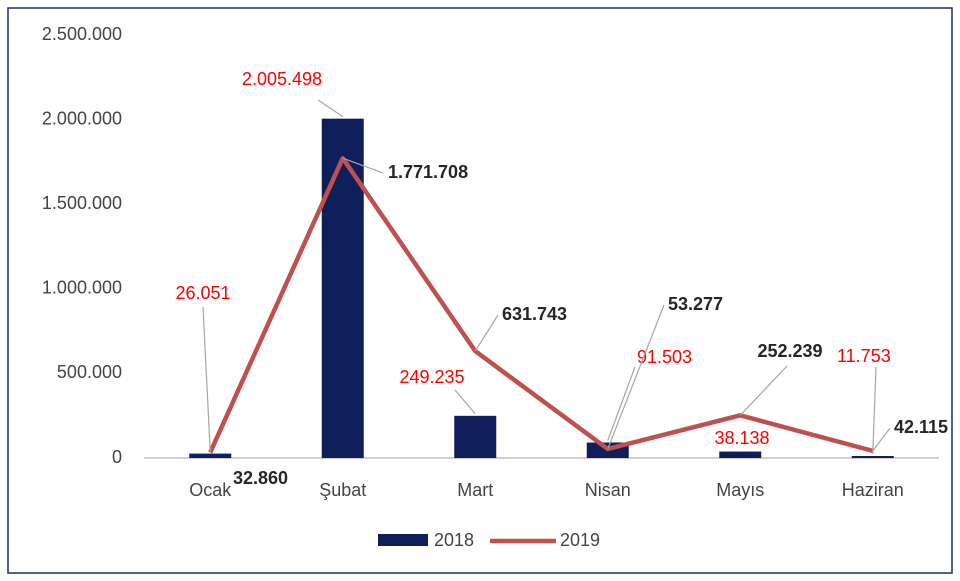 Image resolution: width=960 pixels, height=581 pixels. Describe the element at coordinates (873, 490) in the screenshot. I see `x-tick-label: Haziran` at that location.